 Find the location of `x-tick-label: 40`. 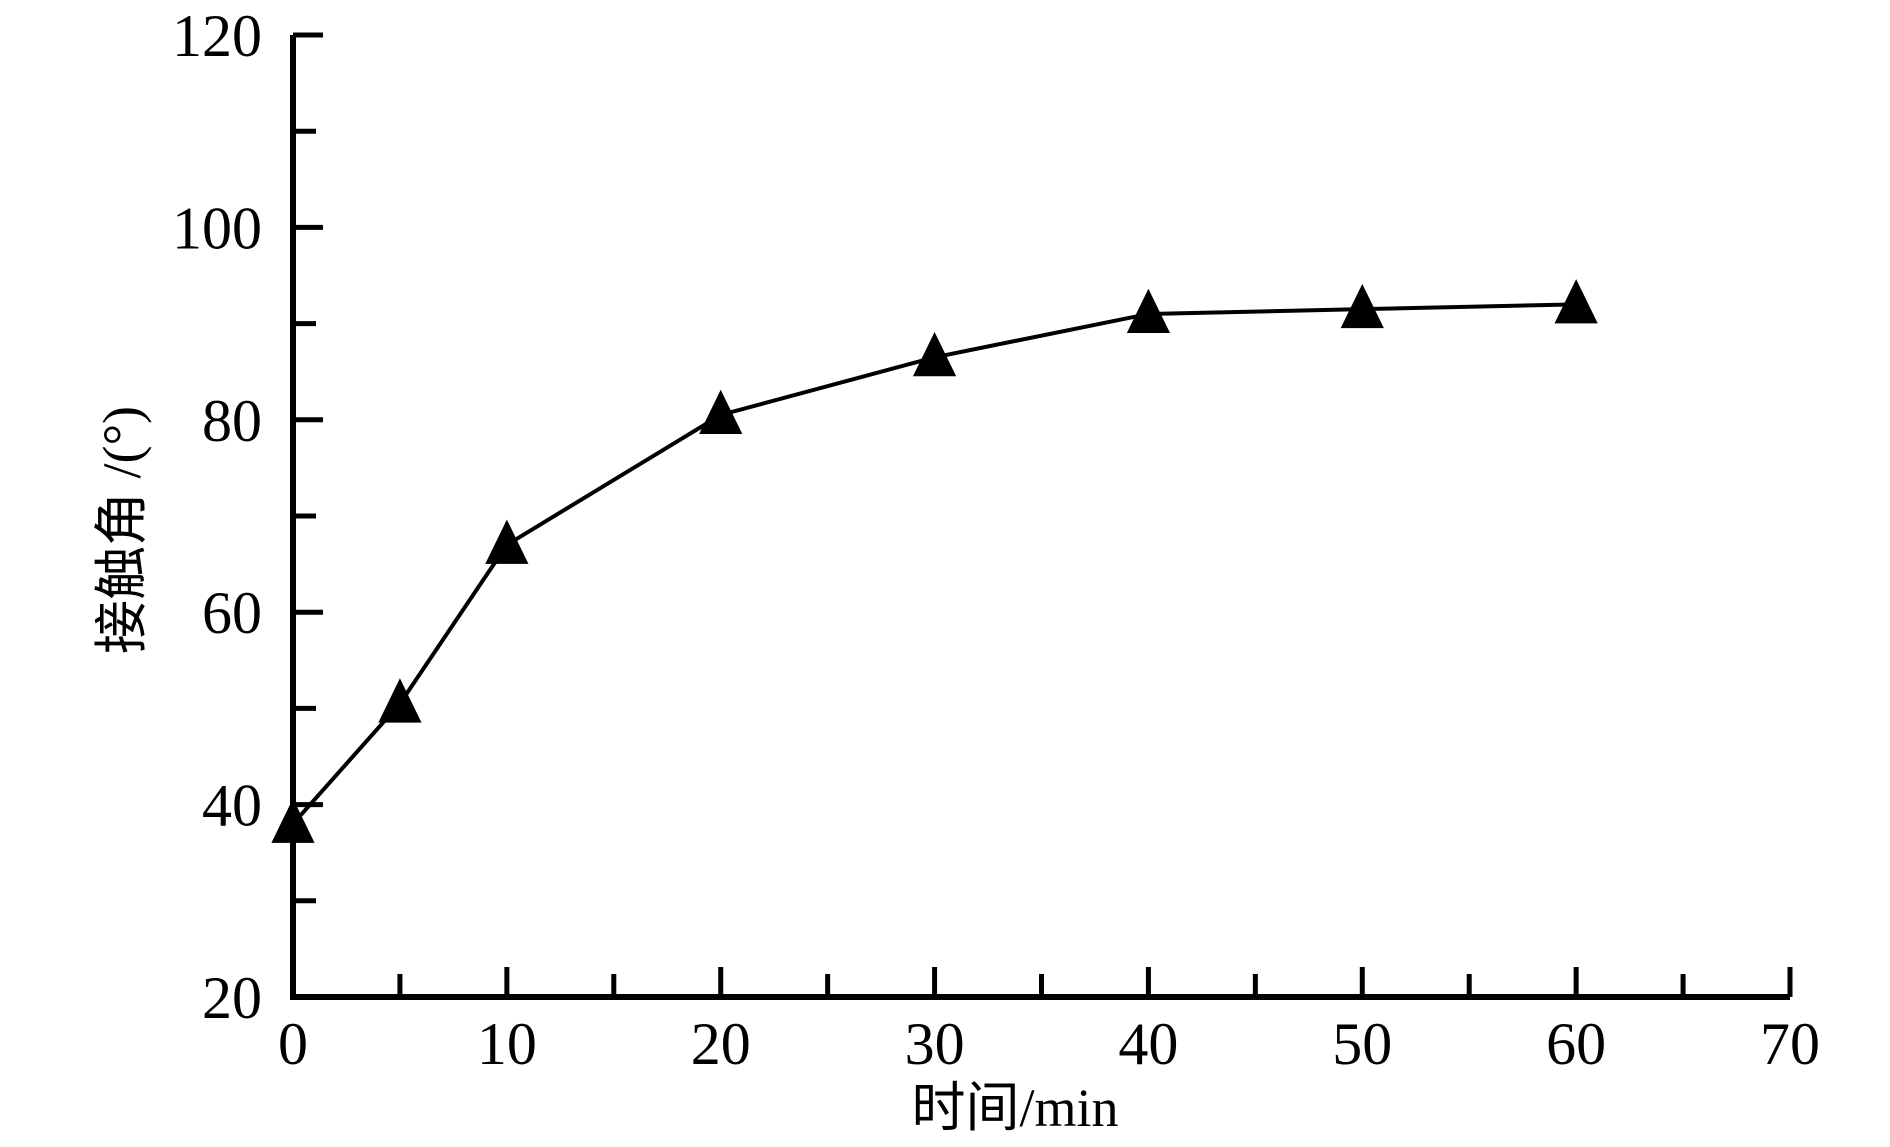

x-tick-label: 40 is located at coordinates (1148, 1044).